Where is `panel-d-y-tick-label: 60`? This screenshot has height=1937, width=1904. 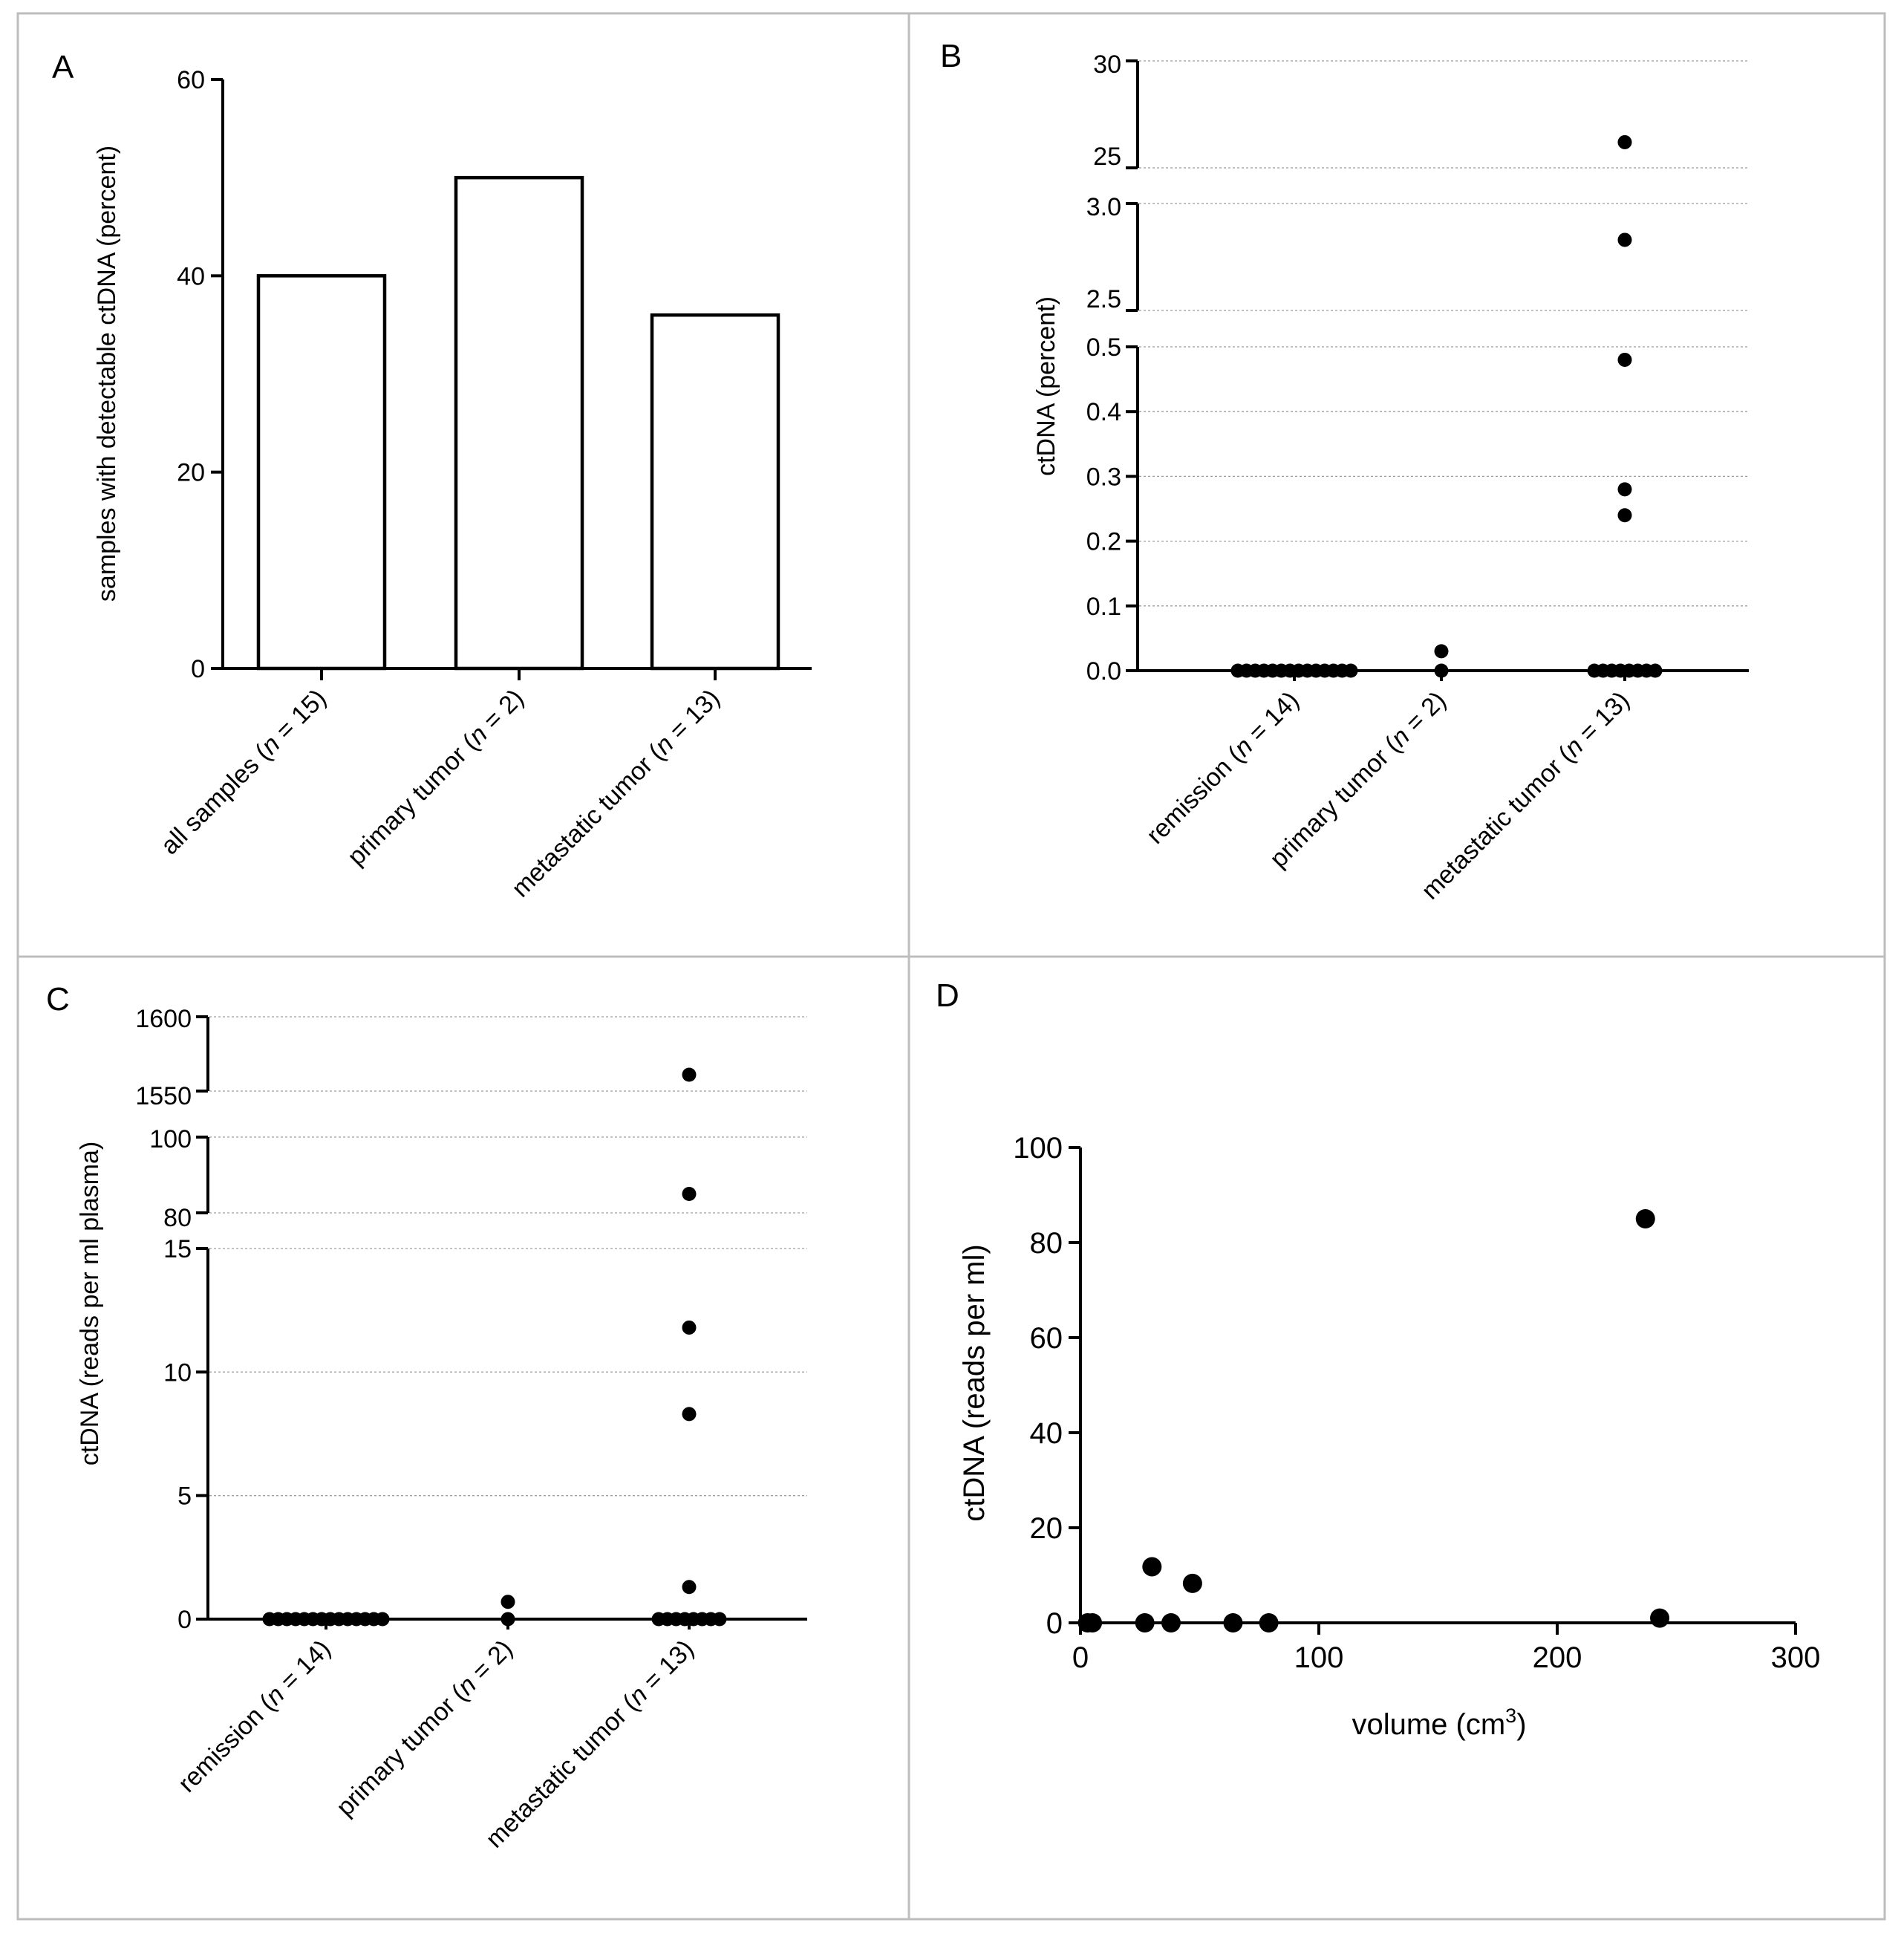 panel-d-y-tick-label: 60 is located at coordinates (1047, 1338).